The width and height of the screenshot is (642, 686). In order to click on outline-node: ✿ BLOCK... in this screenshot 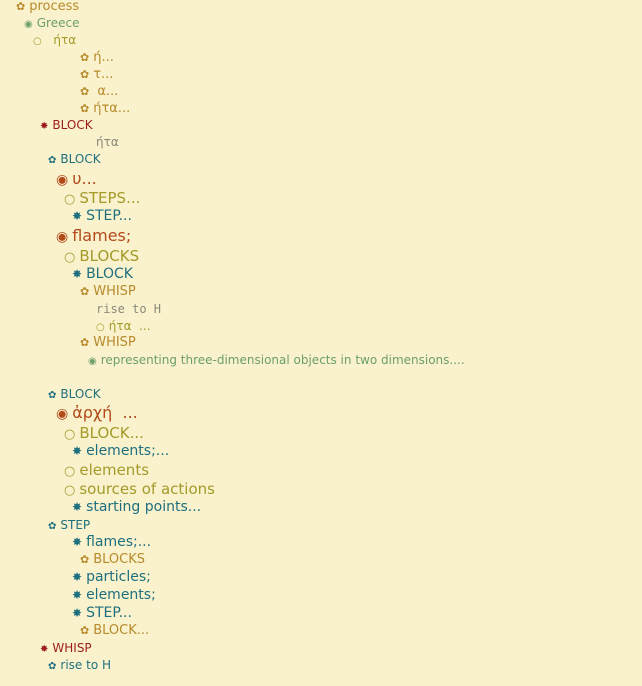, I will do `click(114, 630)`.